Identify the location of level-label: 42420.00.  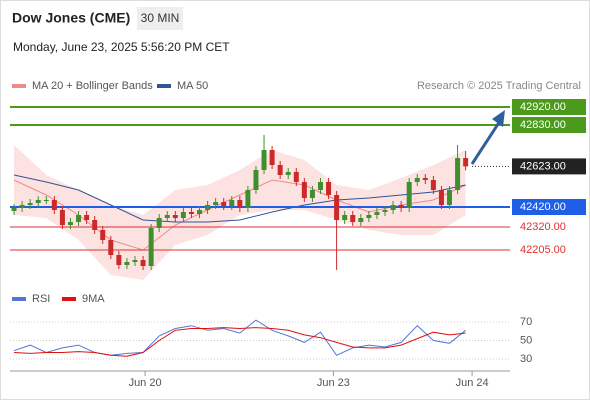
(543, 207).